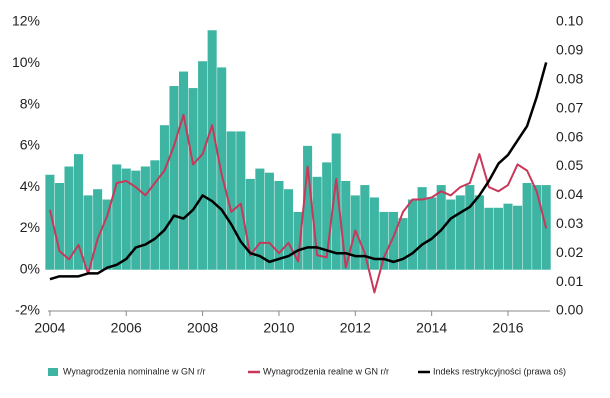 This screenshot has height=398, width=610. Describe the element at coordinates (26, 21) in the screenshot. I see `y-tick-label: 12%` at that location.